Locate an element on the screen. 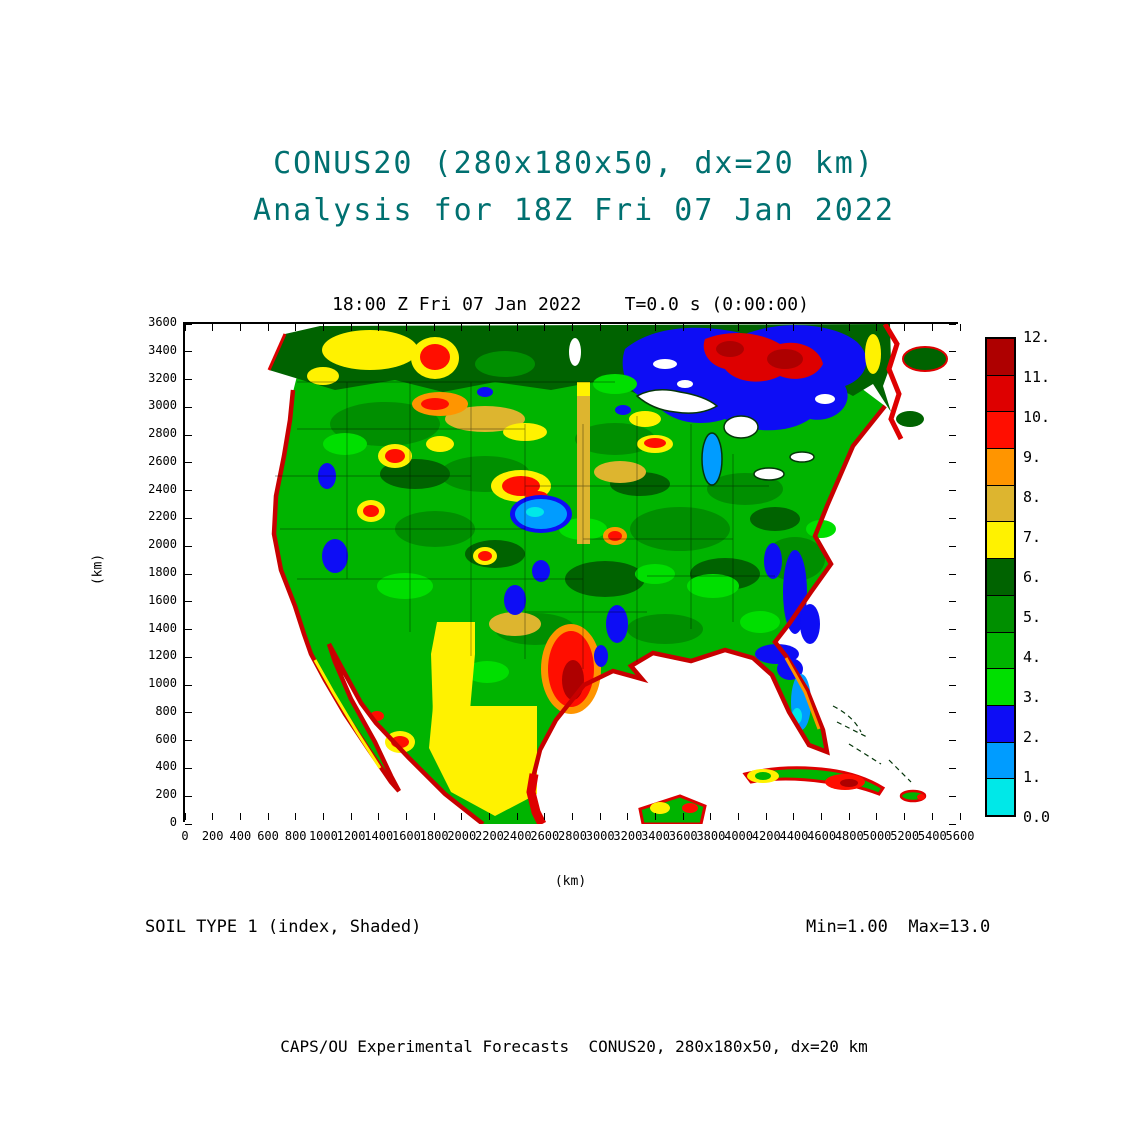 The width and height of the screenshot is (1148, 1148). colorbar-labels: 0.0 1. 2. 3. 4. 5. 6. 7. 8. 9. 10. 11. 12. is located at coordinates (1053, 577).